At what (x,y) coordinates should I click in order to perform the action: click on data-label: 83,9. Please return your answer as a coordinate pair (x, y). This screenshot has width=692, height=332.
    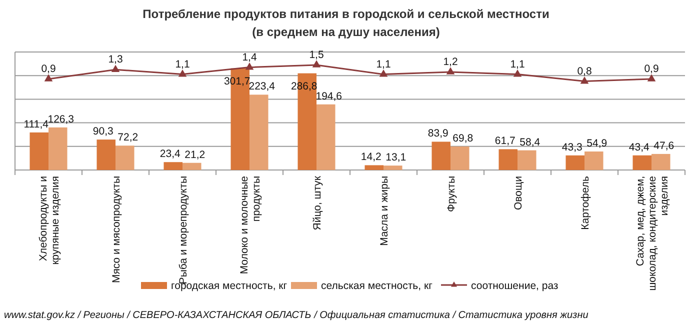
    Looking at the image, I should click on (438, 134).